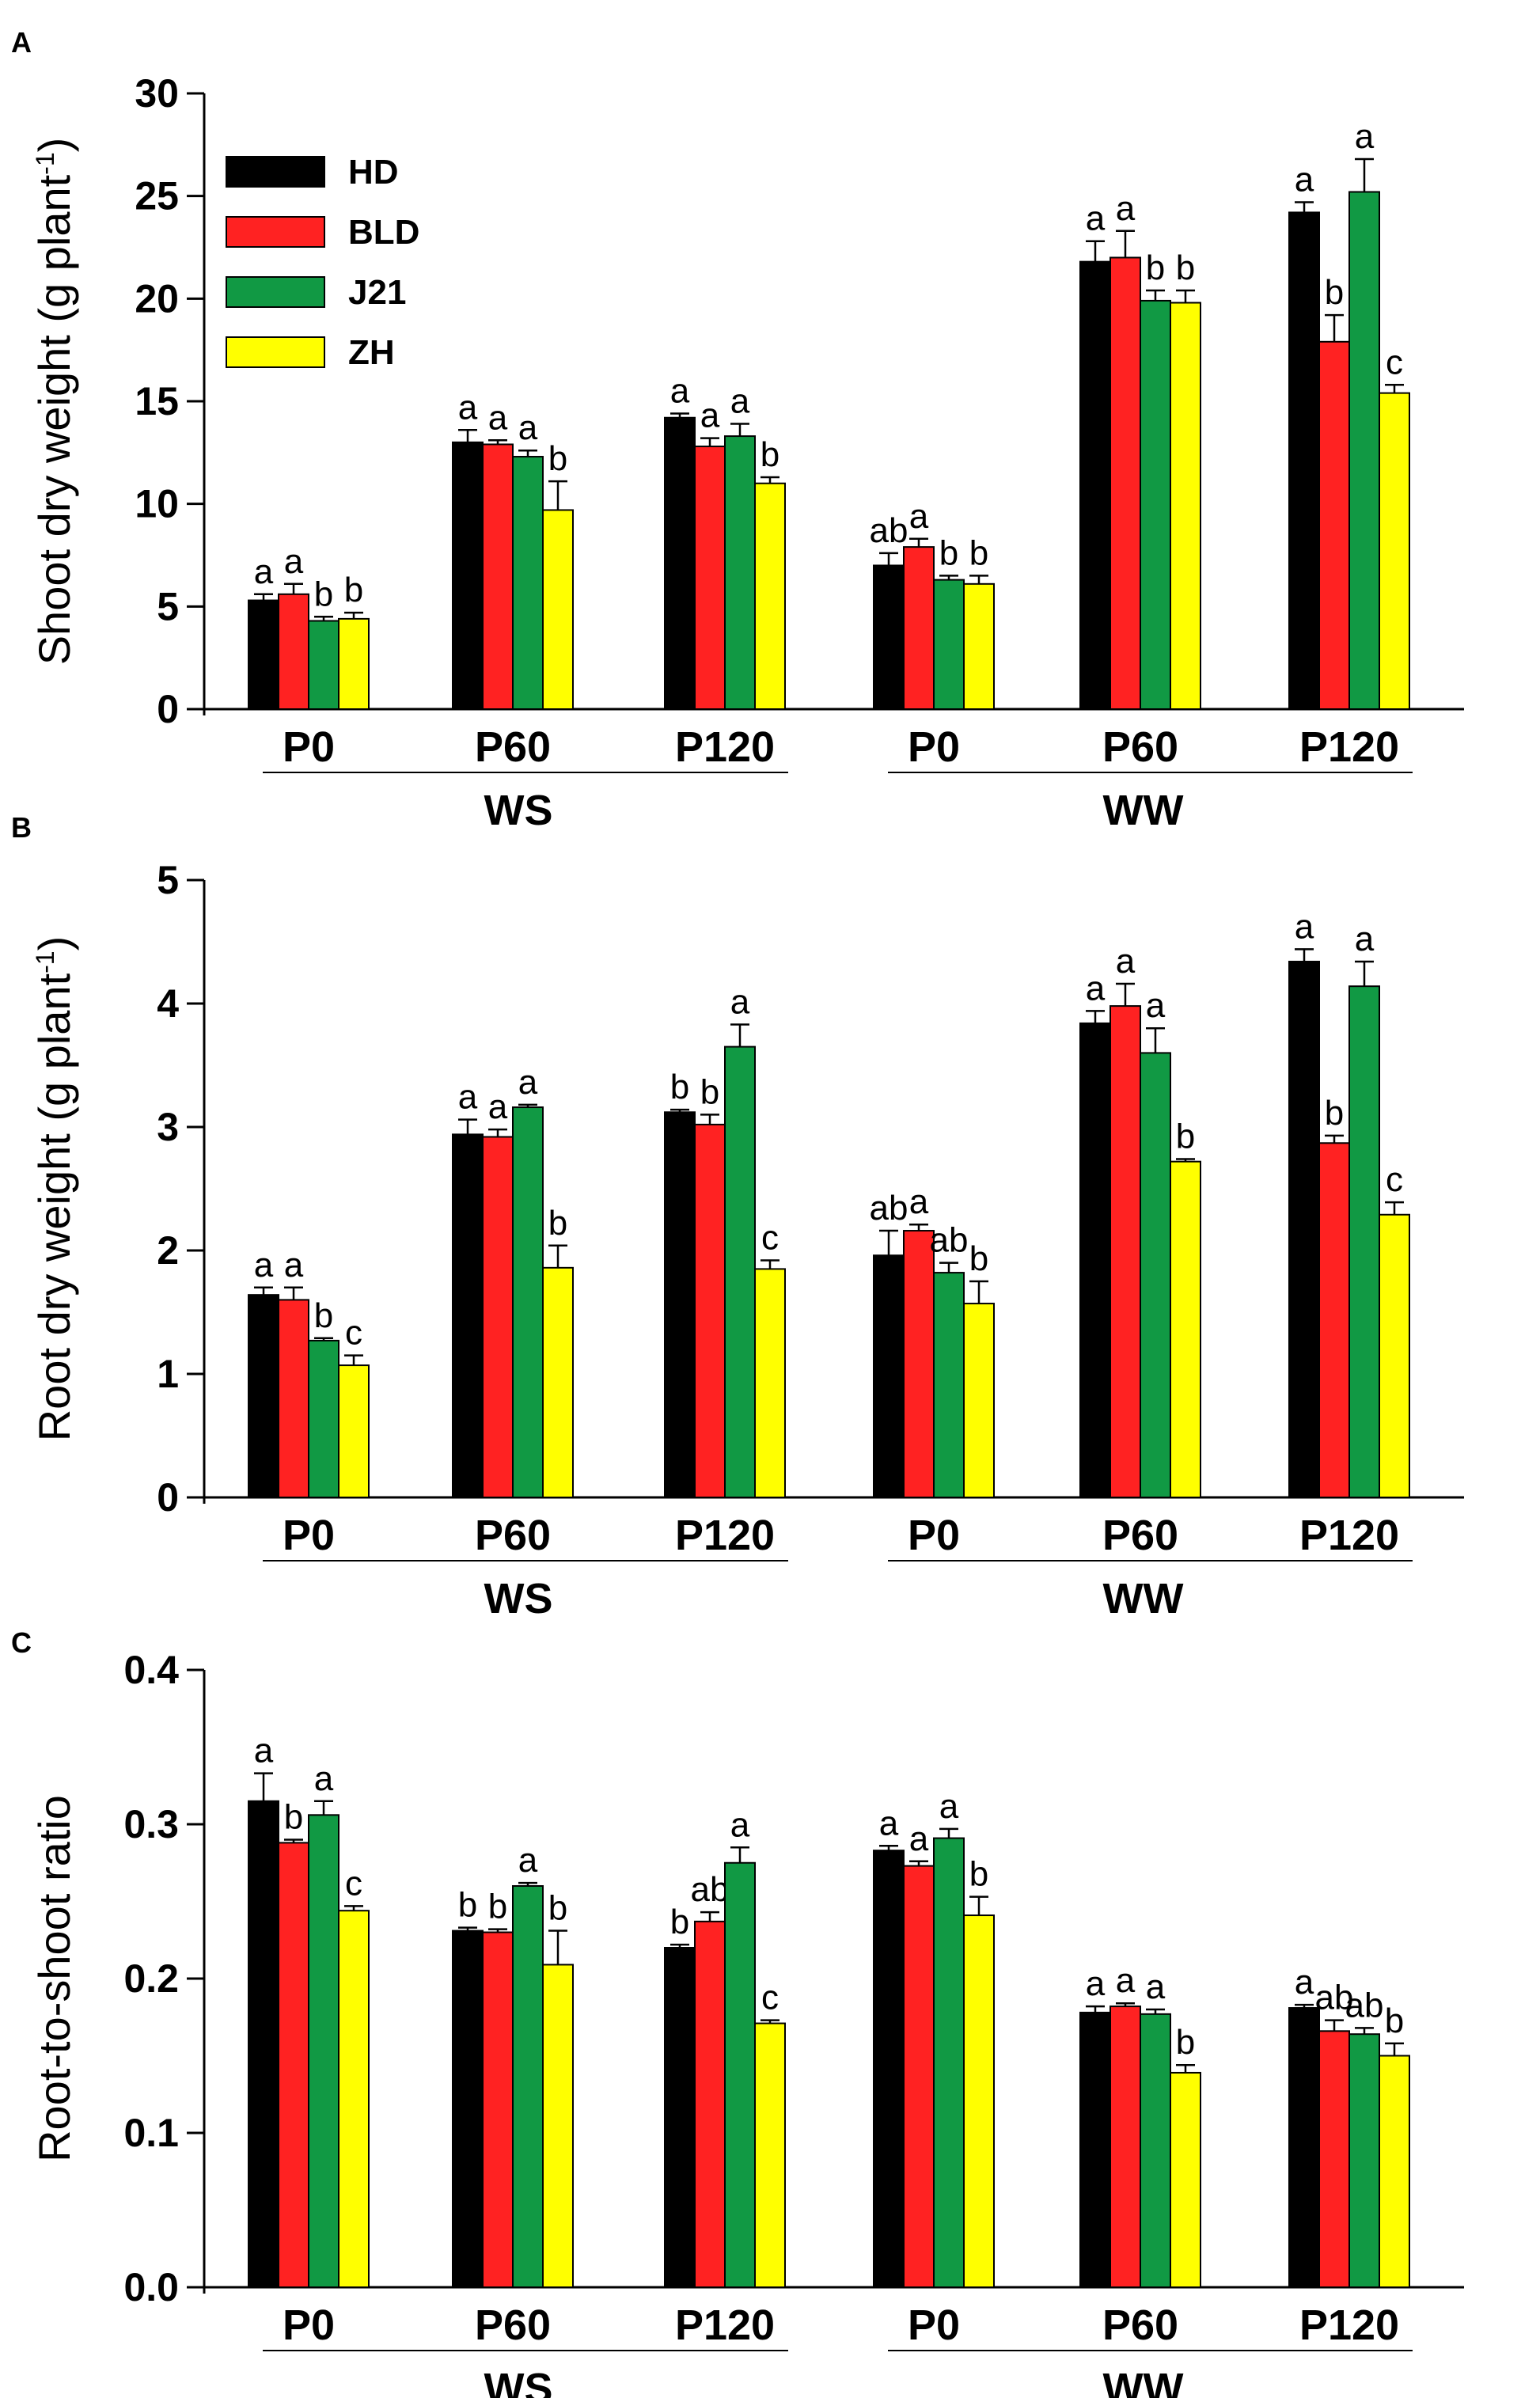 This screenshot has width=1540, height=2402. What do you see at coordinates (168, 1127) in the screenshot?
I see `y-tick-label: 3` at bounding box center [168, 1127].